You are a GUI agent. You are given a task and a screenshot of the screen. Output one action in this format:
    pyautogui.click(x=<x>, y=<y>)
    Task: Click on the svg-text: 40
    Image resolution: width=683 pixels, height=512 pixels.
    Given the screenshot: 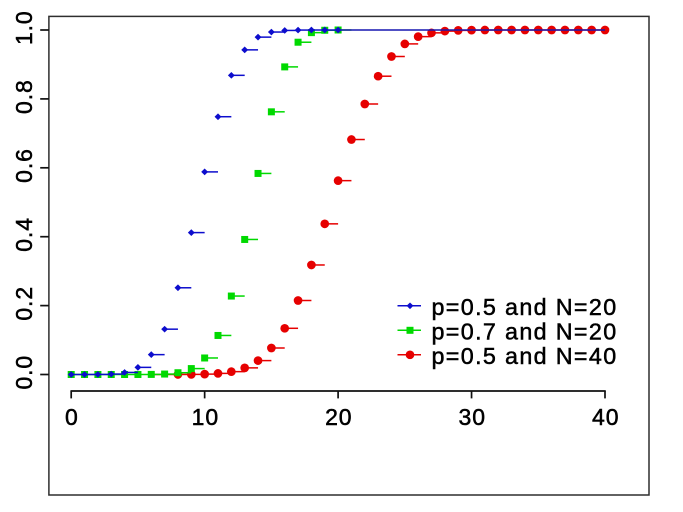 What is the action you would take?
    pyautogui.click(x=605, y=417)
    